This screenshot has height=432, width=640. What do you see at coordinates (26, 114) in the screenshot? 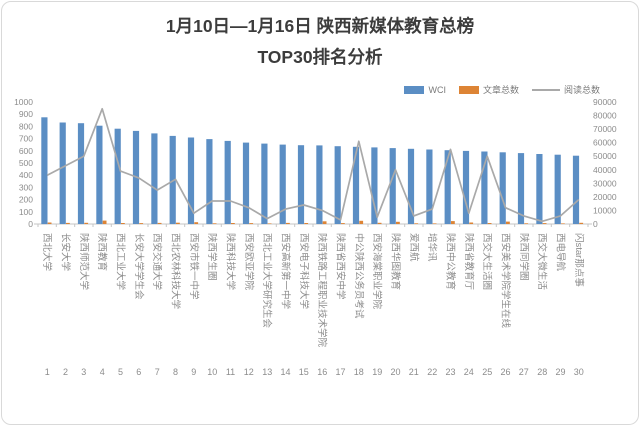
I see `svg-text: 900` at bounding box center [26, 114].